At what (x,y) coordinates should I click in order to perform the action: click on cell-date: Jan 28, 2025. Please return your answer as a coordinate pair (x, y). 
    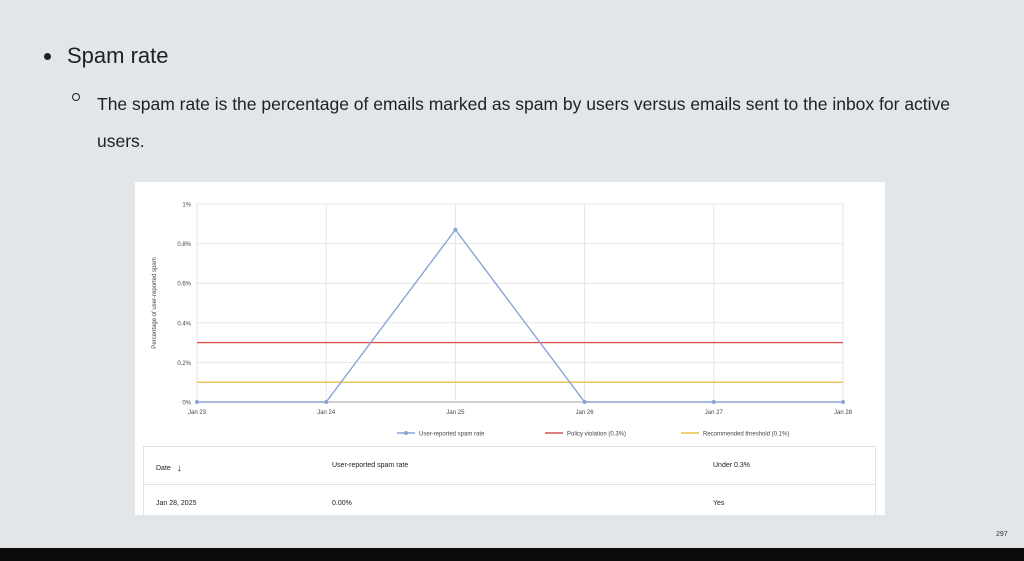
    Looking at the image, I should click on (176, 503).